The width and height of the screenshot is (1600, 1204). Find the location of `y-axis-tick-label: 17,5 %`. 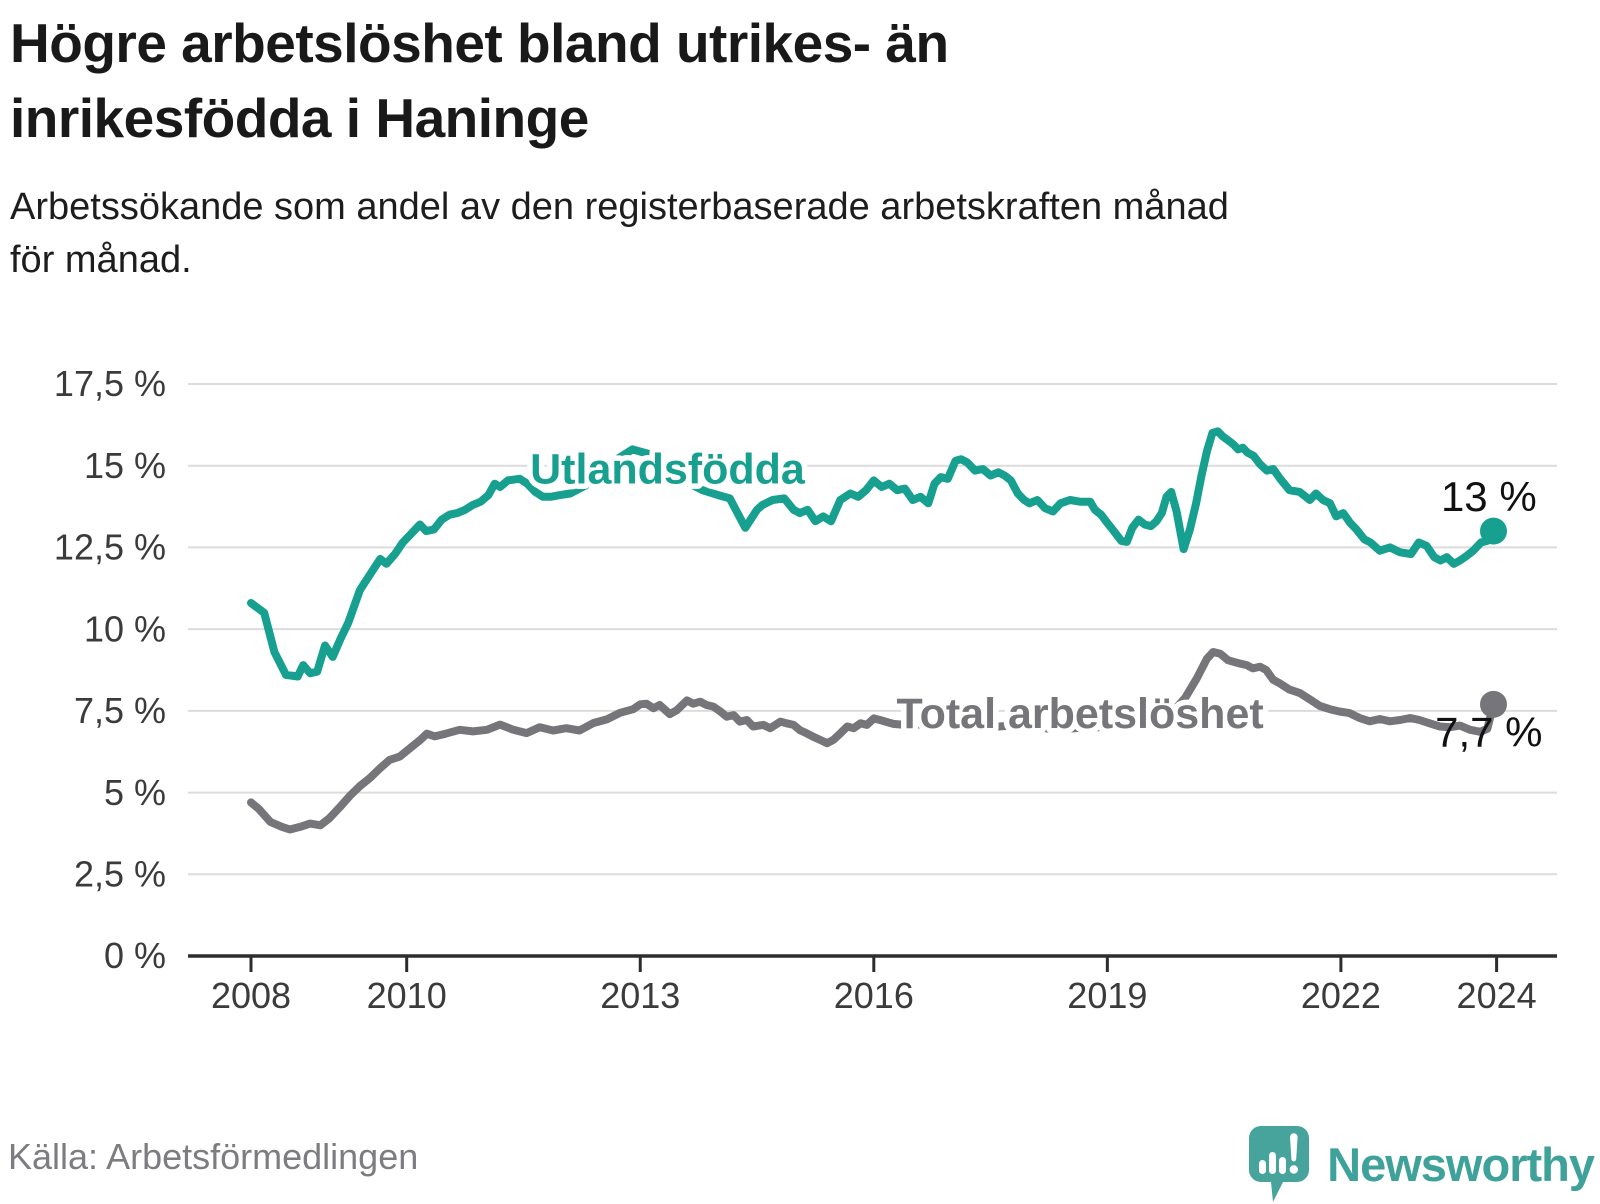

y-axis-tick-label: 17,5 % is located at coordinates (110, 383).